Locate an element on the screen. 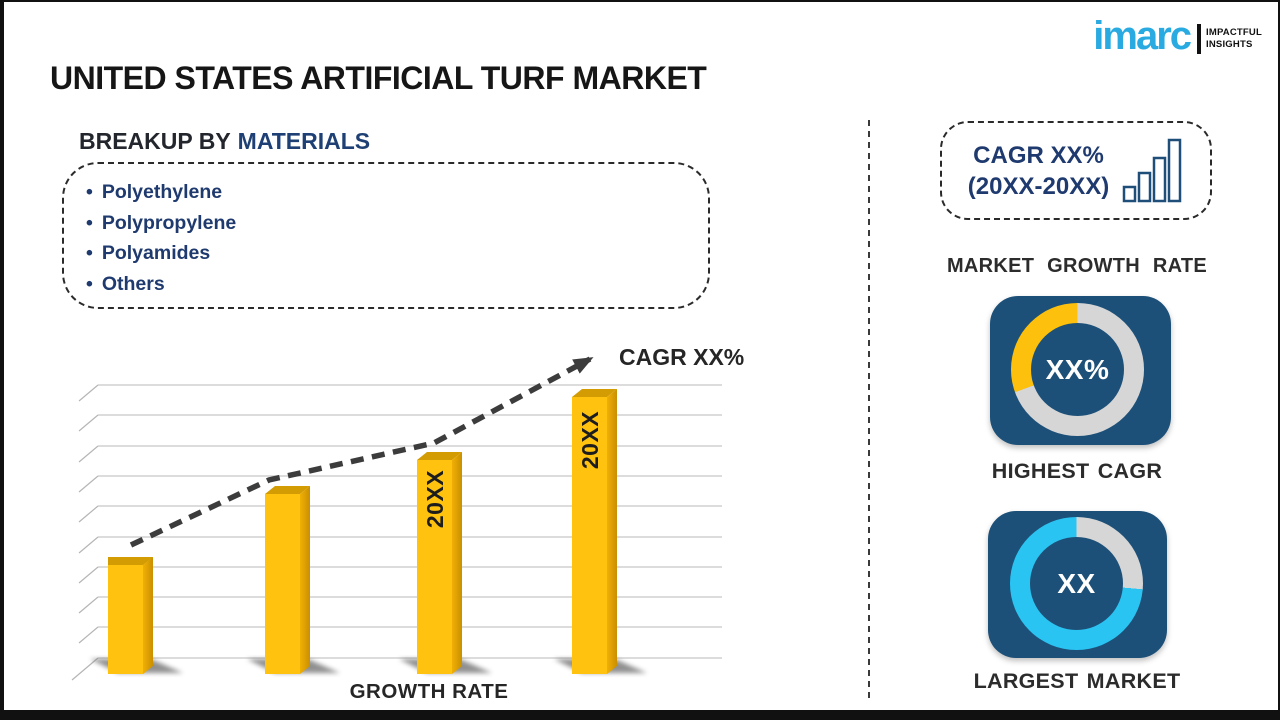 This screenshot has height=720, width=1280. highest-cagr-donut: XX% is located at coordinates (1077, 369).